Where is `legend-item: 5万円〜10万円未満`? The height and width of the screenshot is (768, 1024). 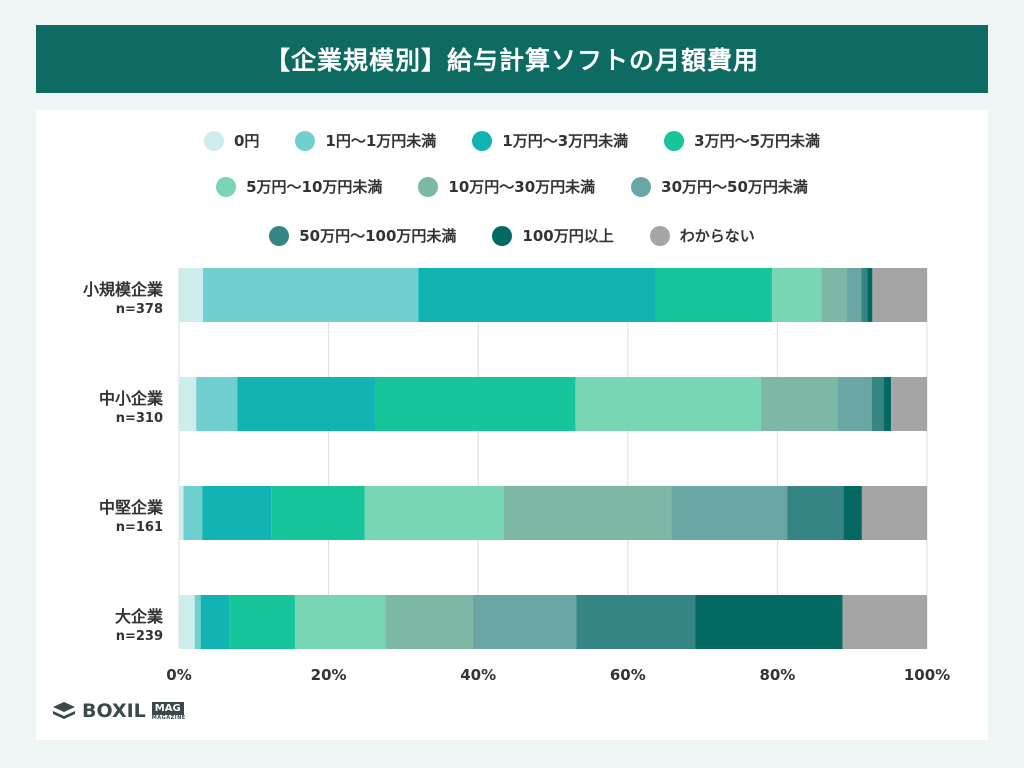 legend-item: 5万円〜10万円未満 is located at coordinates (299, 186).